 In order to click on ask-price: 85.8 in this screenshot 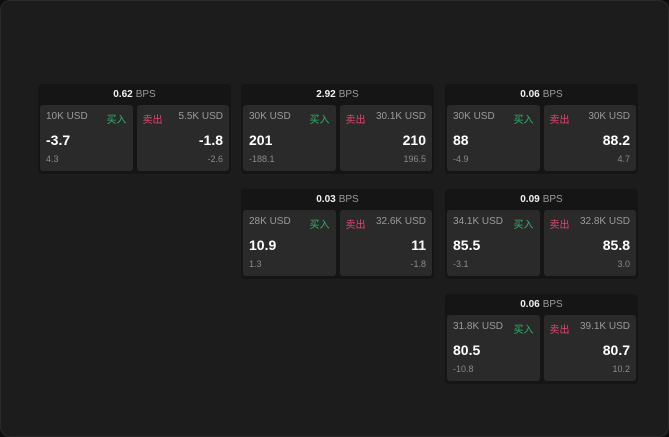, I will do `click(616, 245)`.